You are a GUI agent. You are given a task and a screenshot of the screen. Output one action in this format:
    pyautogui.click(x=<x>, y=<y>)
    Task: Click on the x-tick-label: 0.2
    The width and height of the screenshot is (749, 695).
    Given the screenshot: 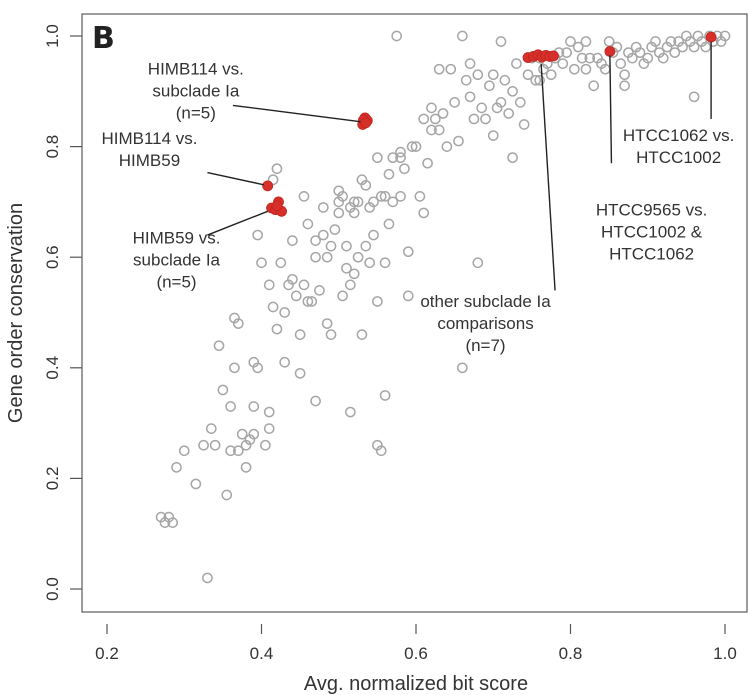 What is the action you would take?
    pyautogui.click(x=107, y=653)
    